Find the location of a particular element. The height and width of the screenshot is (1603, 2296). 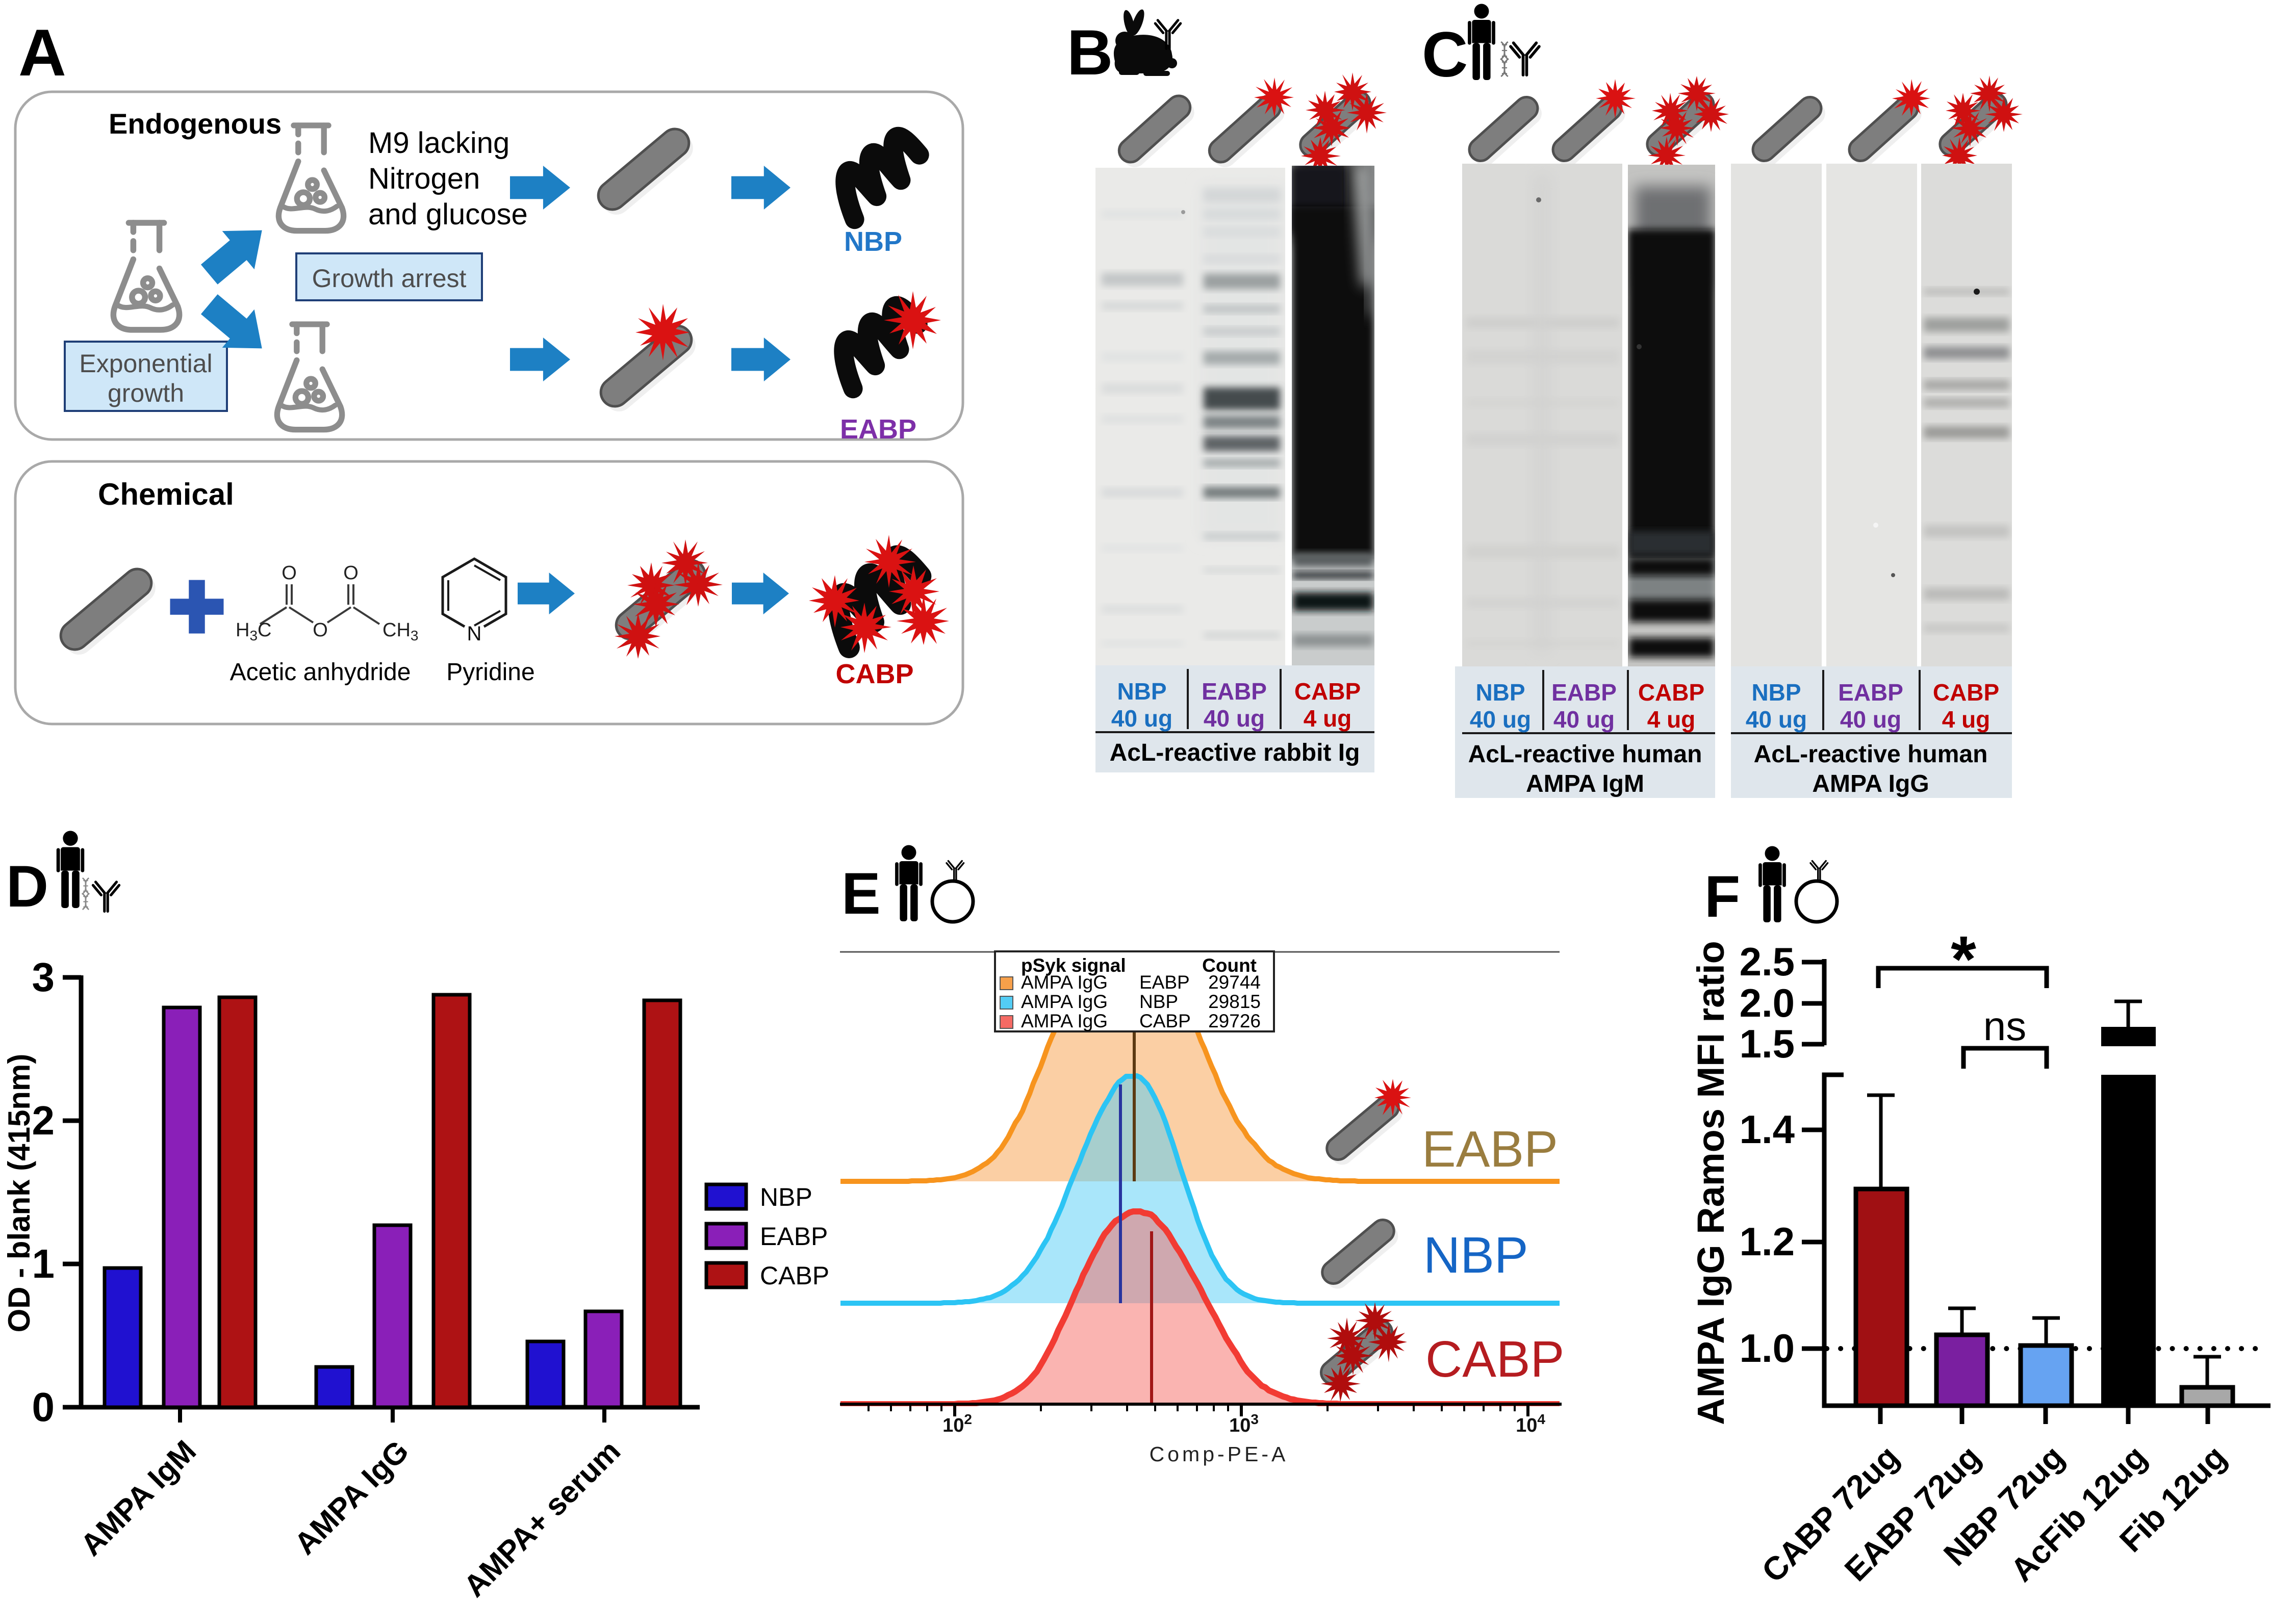

svg-text: 1.2 is located at coordinates (1767, 1241).